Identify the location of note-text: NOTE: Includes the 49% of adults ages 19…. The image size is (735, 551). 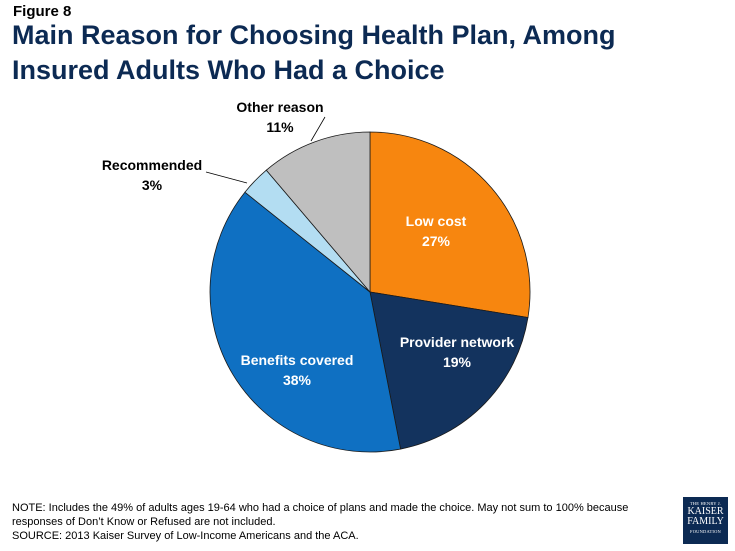
(320, 515).